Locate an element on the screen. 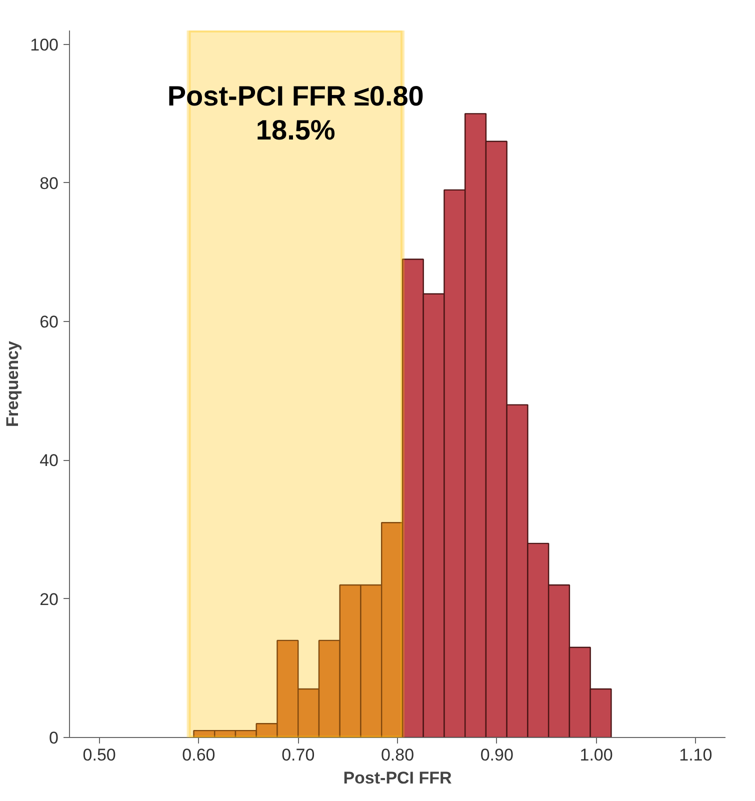  band-label: Post-PCI FFR ≤0.80 18.5% is located at coordinates (295, 113).